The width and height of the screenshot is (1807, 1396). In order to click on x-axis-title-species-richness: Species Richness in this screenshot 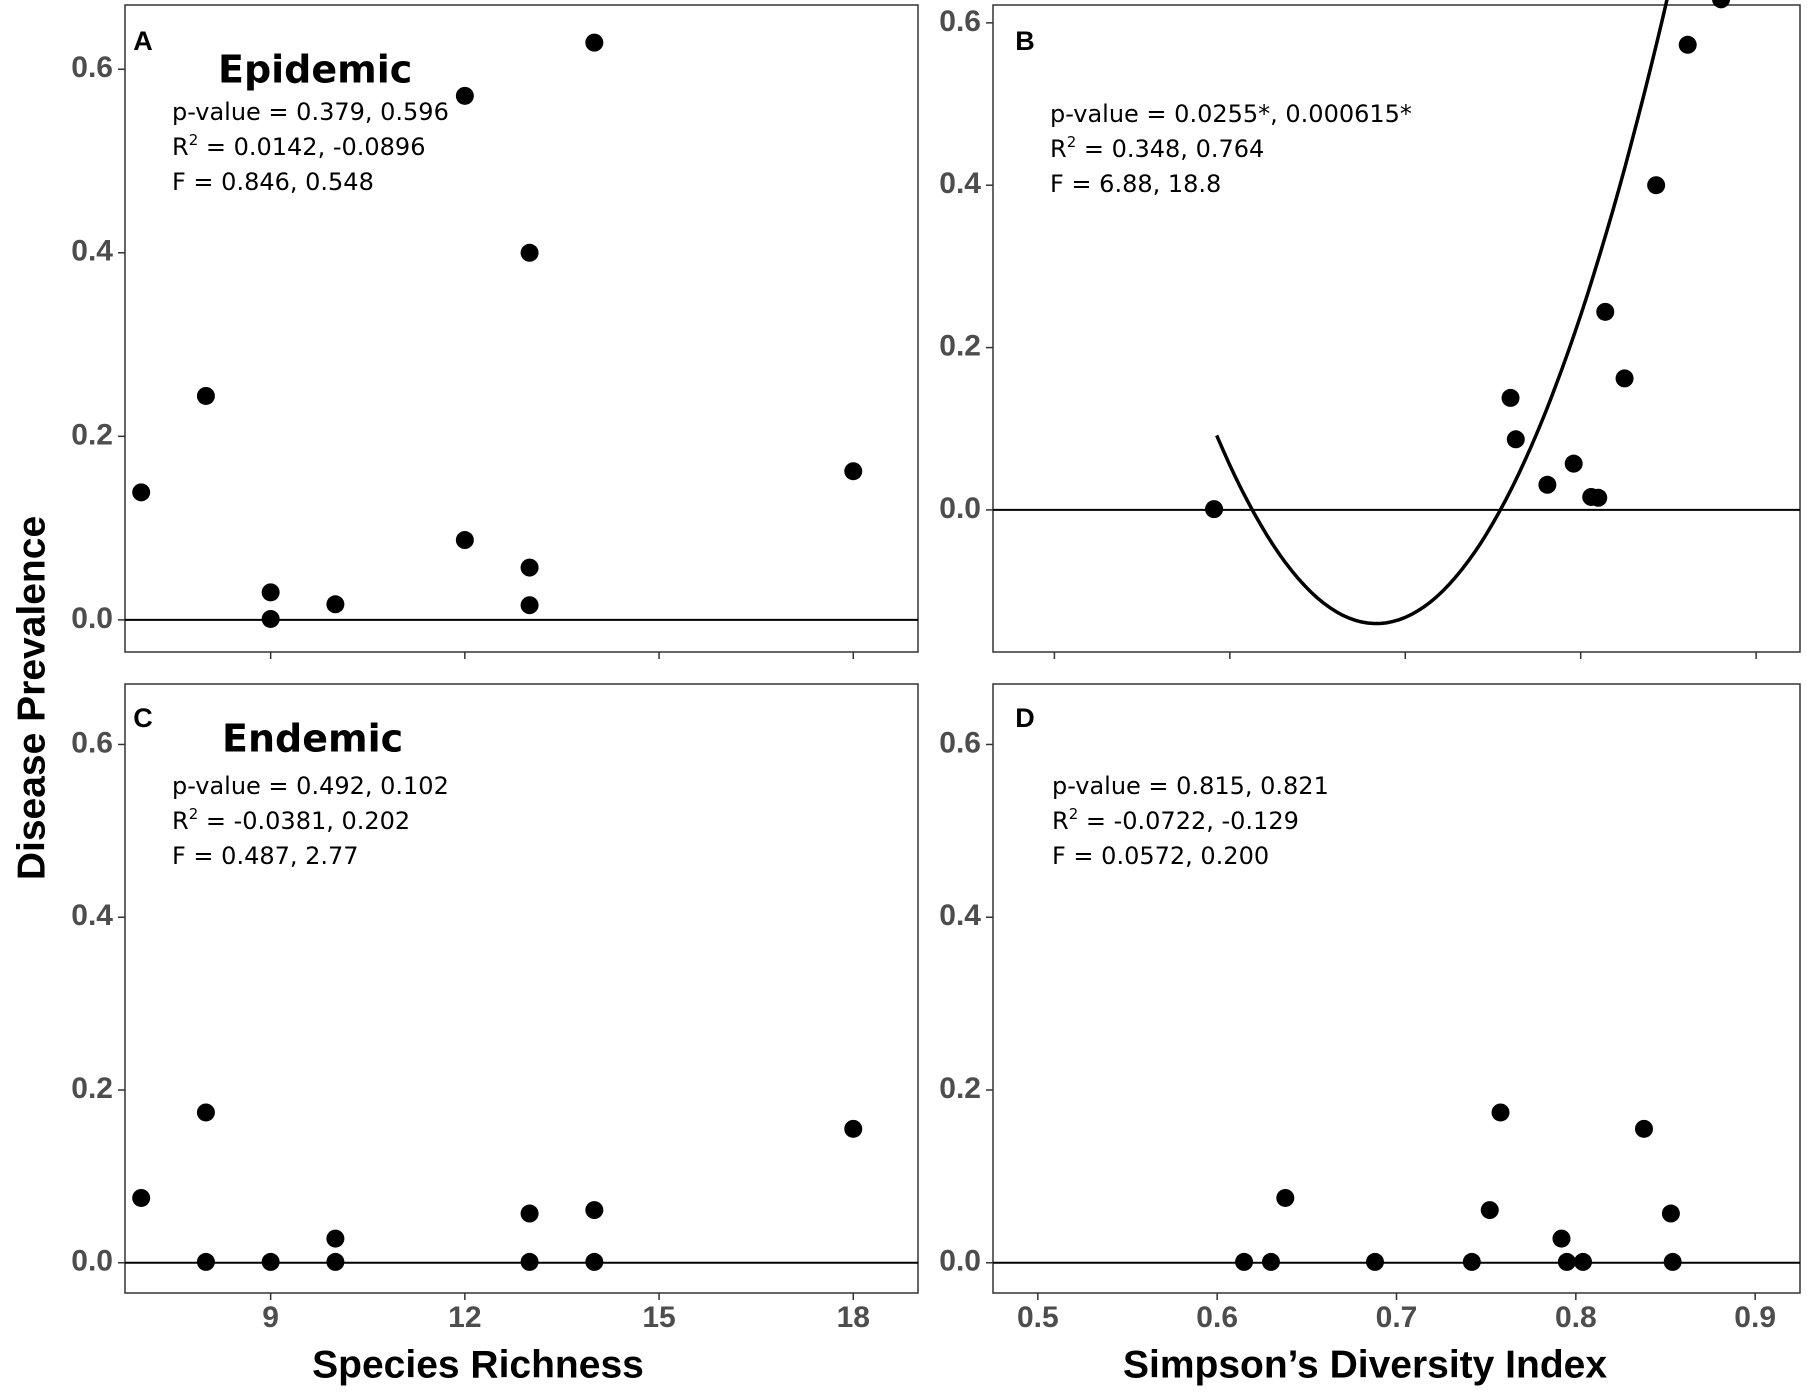, I will do `click(478, 1364)`.